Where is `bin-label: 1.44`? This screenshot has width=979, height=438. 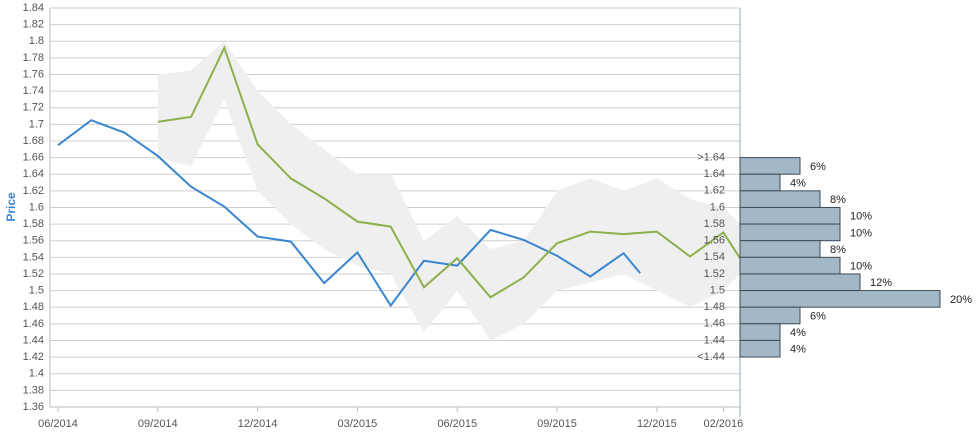 bin-label: 1.44 is located at coordinates (714, 340).